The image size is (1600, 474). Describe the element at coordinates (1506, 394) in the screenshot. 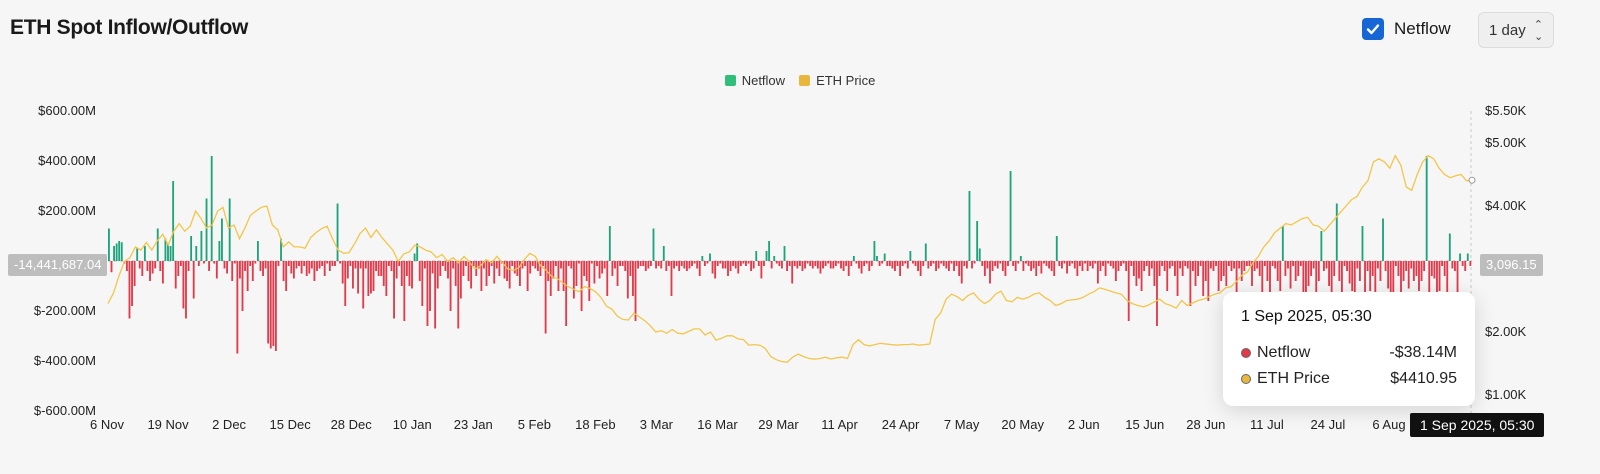

I see `y-right-tick-label: $1.00K` at that location.